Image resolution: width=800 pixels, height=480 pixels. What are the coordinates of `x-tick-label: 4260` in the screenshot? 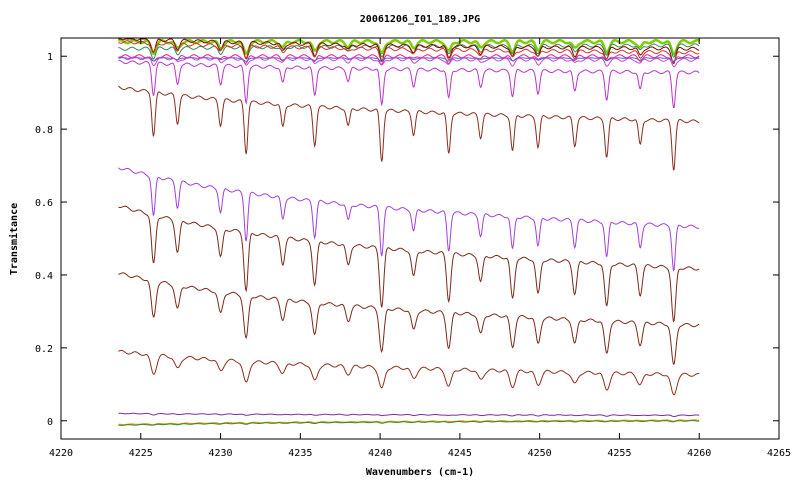 It's located at (699, 453).